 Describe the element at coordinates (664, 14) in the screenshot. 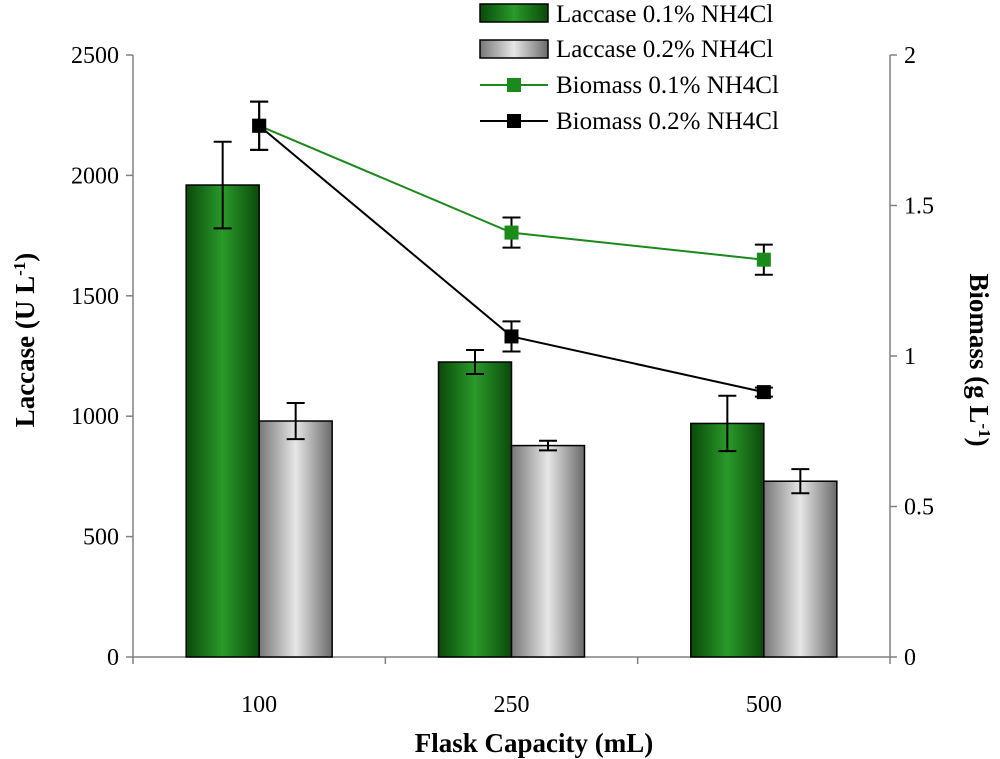

I see `legend-label-laccase-01: Laccase 0.1% NH4Cl` at that location.